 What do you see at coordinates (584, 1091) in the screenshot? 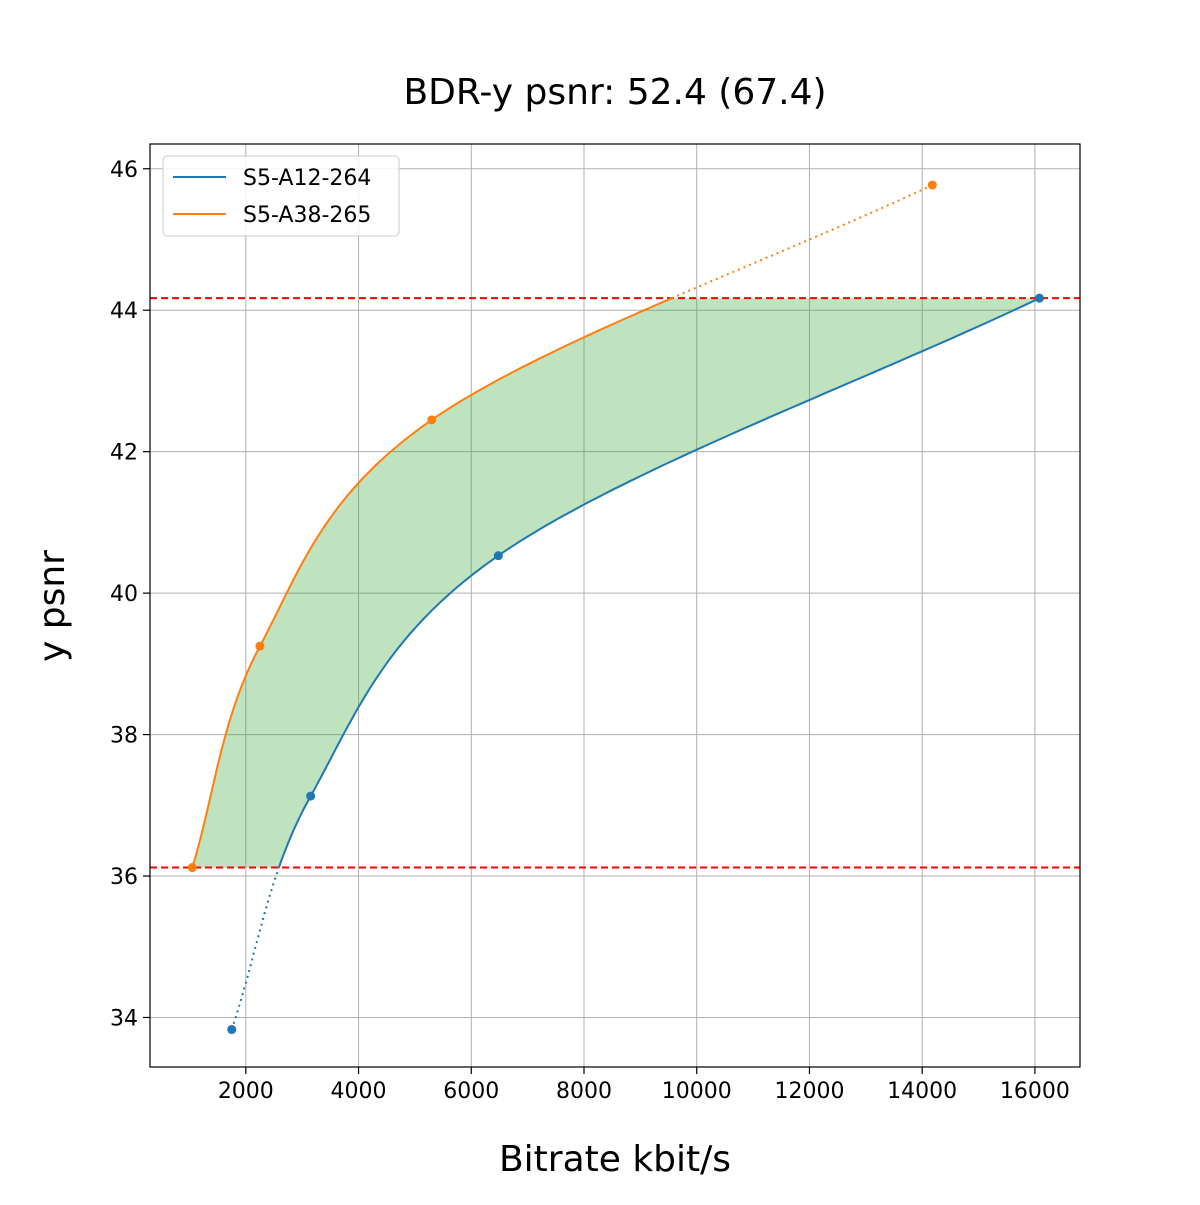
I see `x-tick-label: 8000` at bounding box center [584, 1091].